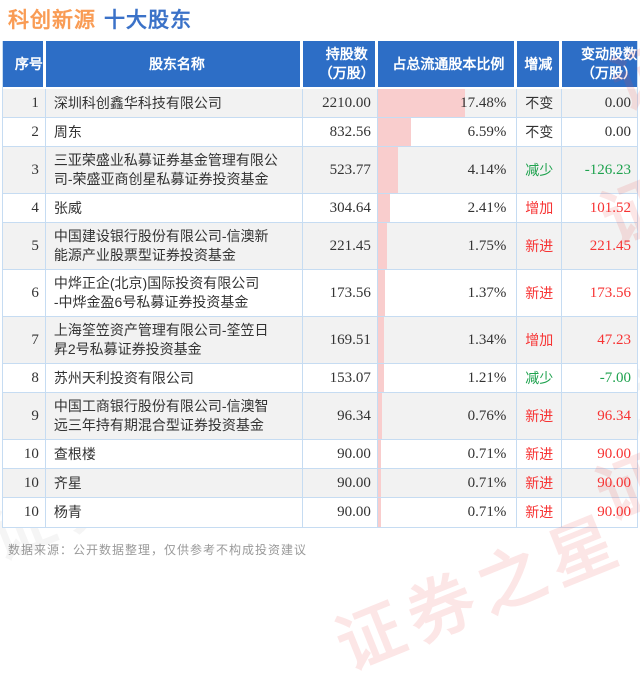 The height and width of the screenshot is (689, 640). I want to click on page-title: 科创新源 十大股东, so click(320, 20).